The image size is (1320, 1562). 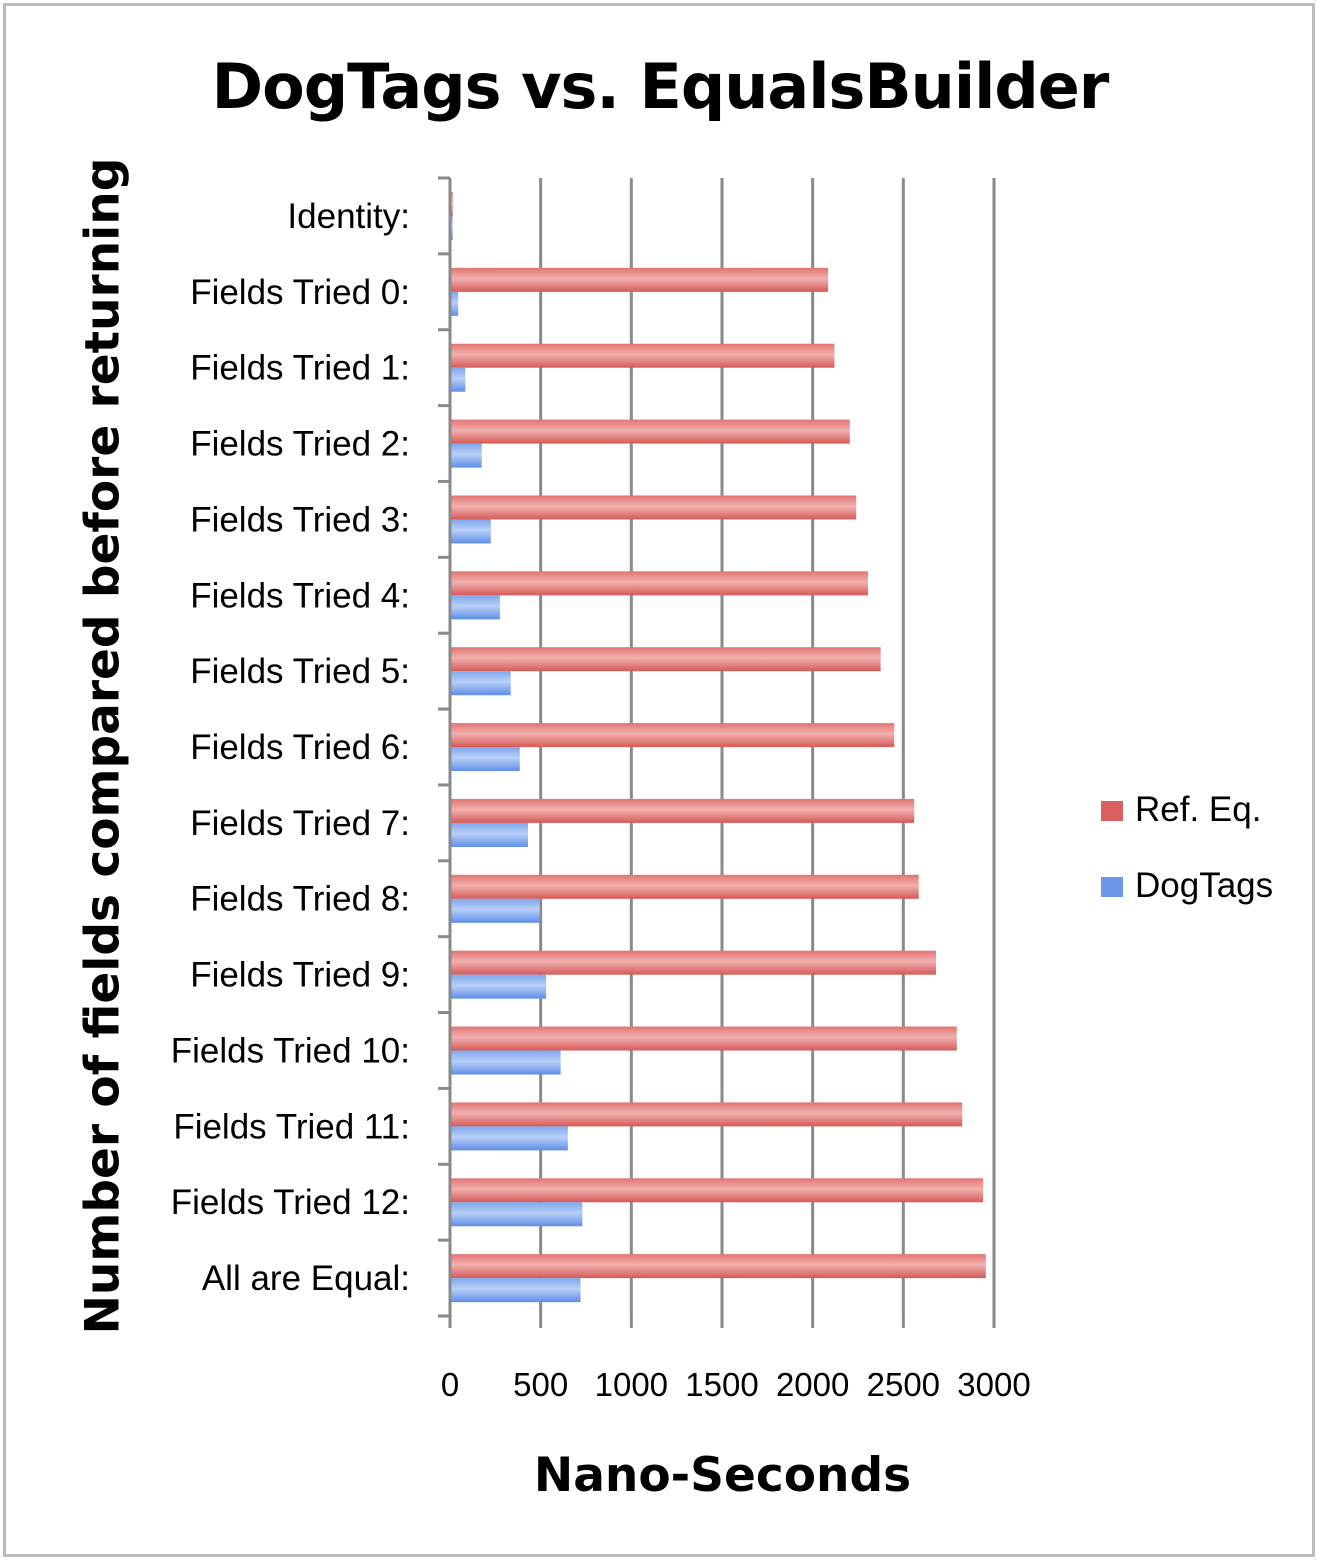 What do you see at coordinates (290, 1202) in the screenshot?
I see `category-label: Fields Tried 12:` at bounding box center [290, 1202].